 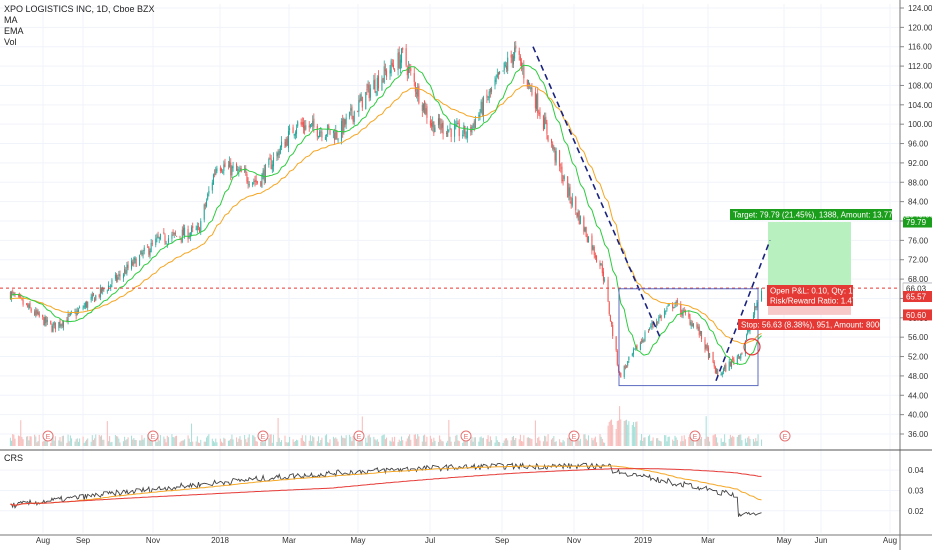 What do you see at coordinates (917, 315) in the screenshot?
I see `price-badge-bg` at bounding box center [917, 315].